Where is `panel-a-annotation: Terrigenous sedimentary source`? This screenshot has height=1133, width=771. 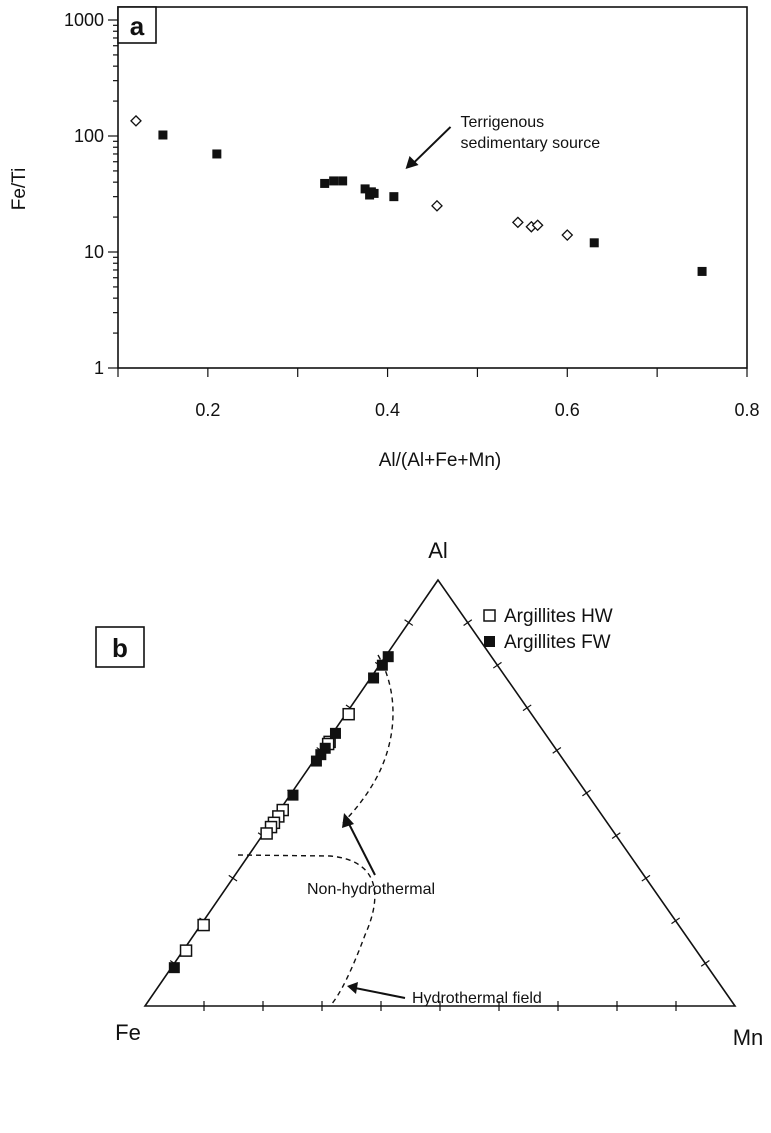
panel-a-annotation: Terrigenous sedimentary source is located at coordinates (503, 141).